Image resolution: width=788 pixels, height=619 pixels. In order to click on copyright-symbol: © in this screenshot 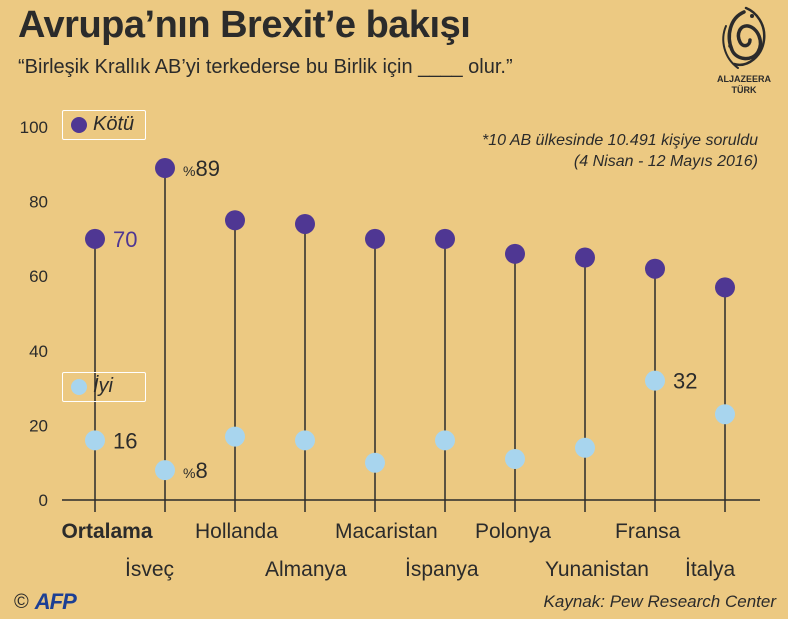, I will do `click(21, 601)`.